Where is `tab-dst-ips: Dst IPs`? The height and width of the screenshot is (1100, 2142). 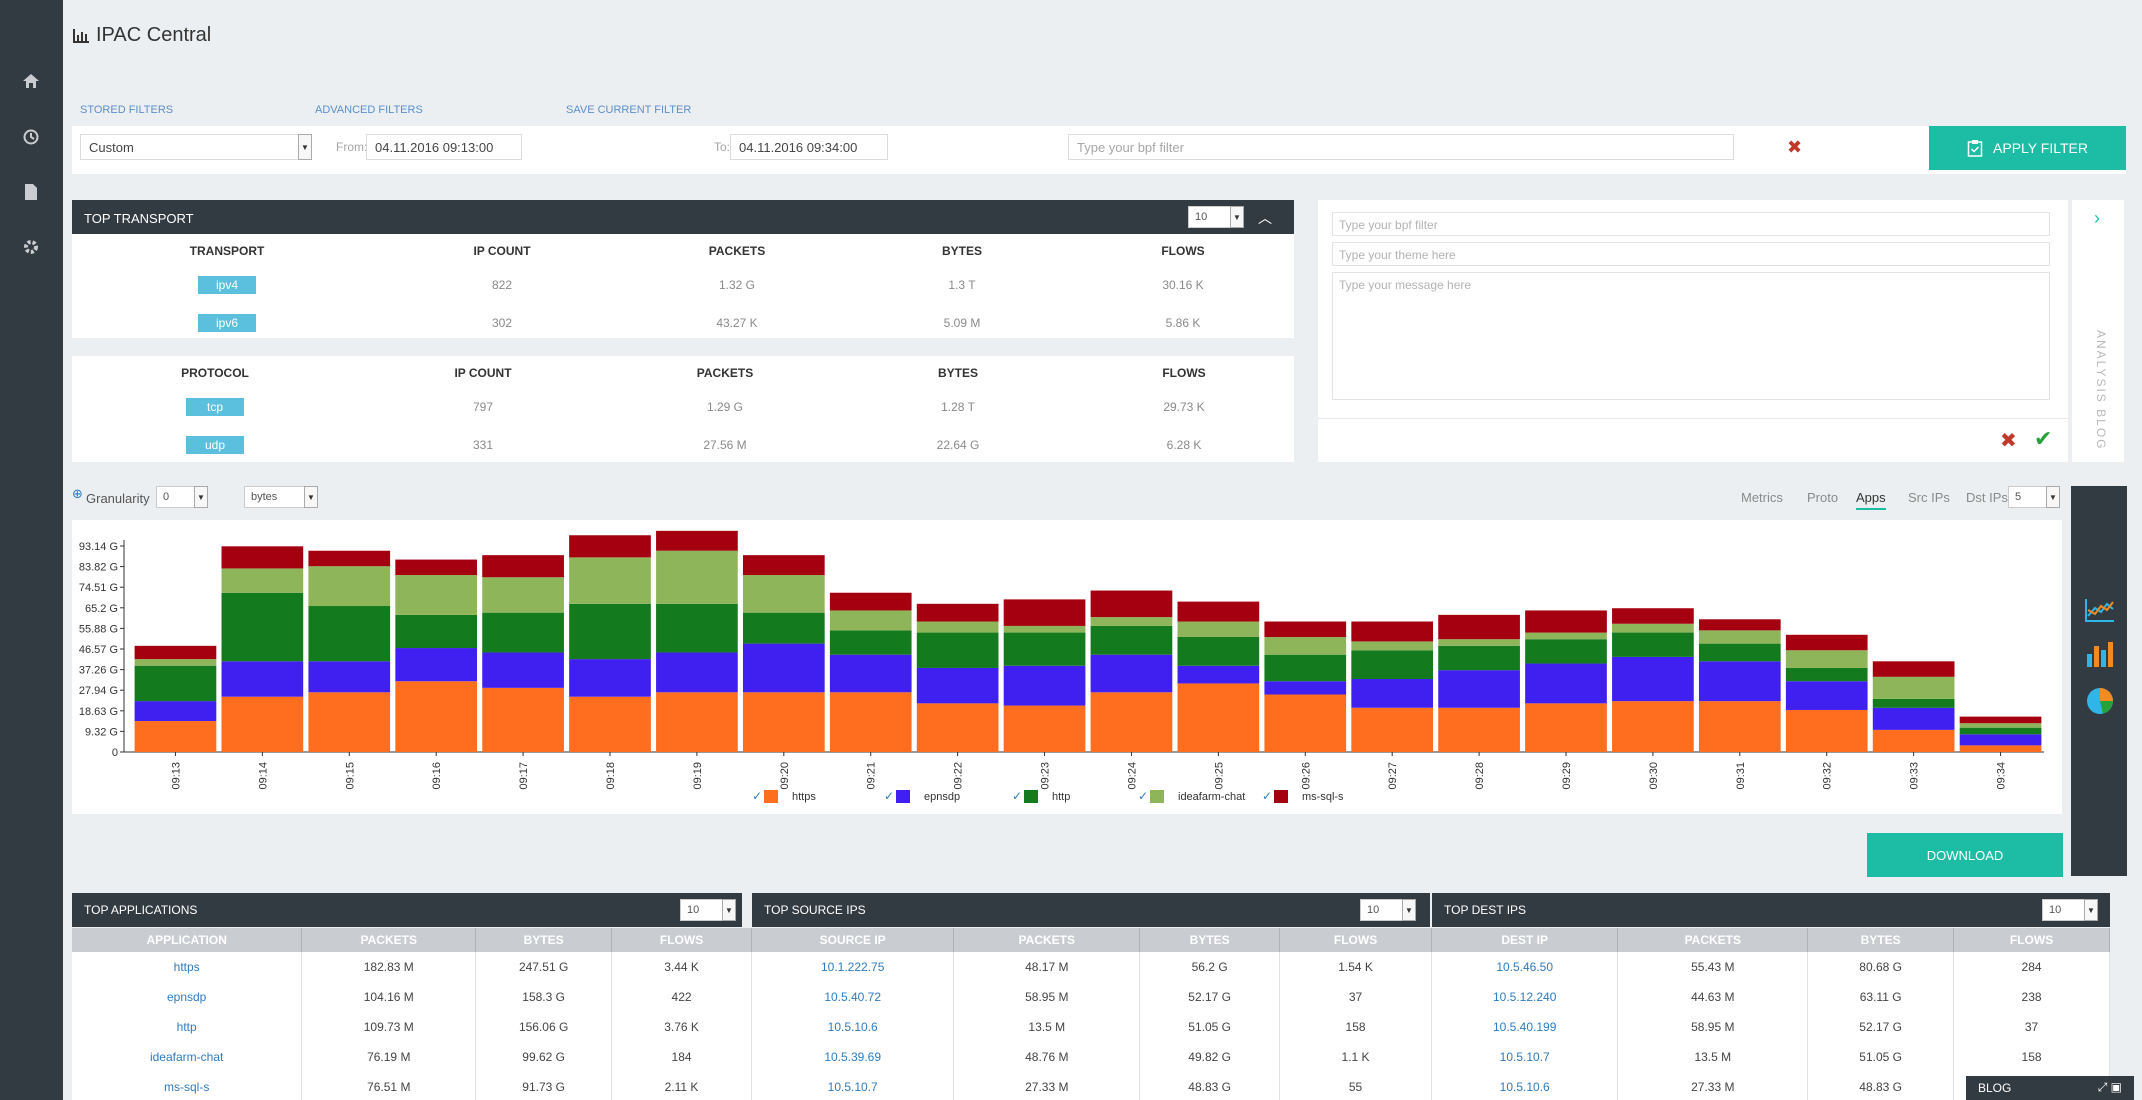 tab-dst-ips: Dst IPs is located at coordinates (1987, 497).